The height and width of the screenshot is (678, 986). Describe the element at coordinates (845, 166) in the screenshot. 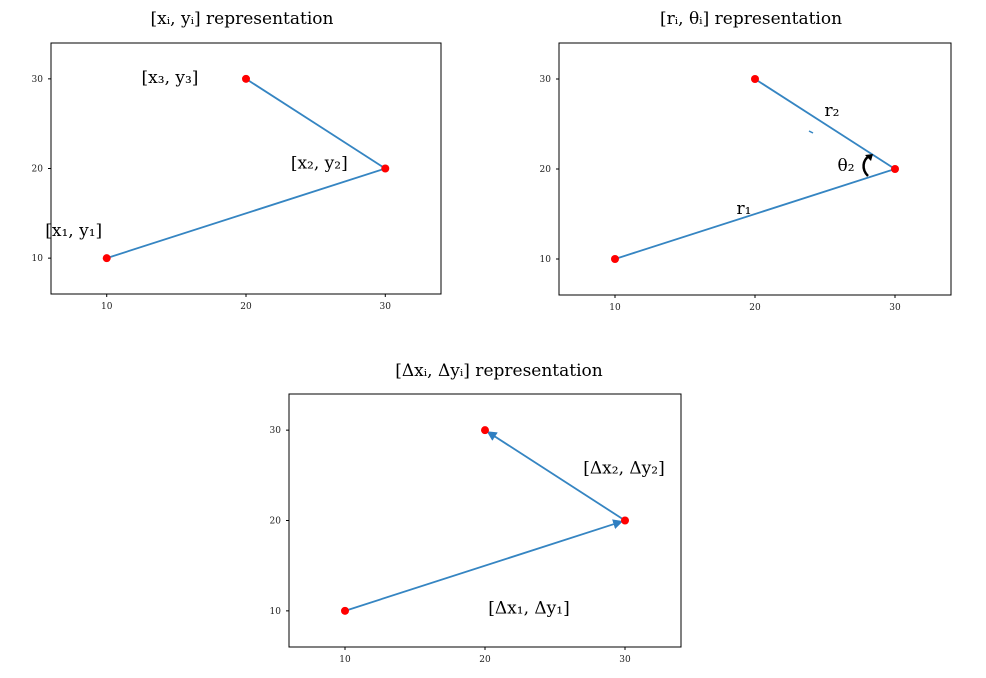

I see `annotation-theta2: θ₂` at that location.